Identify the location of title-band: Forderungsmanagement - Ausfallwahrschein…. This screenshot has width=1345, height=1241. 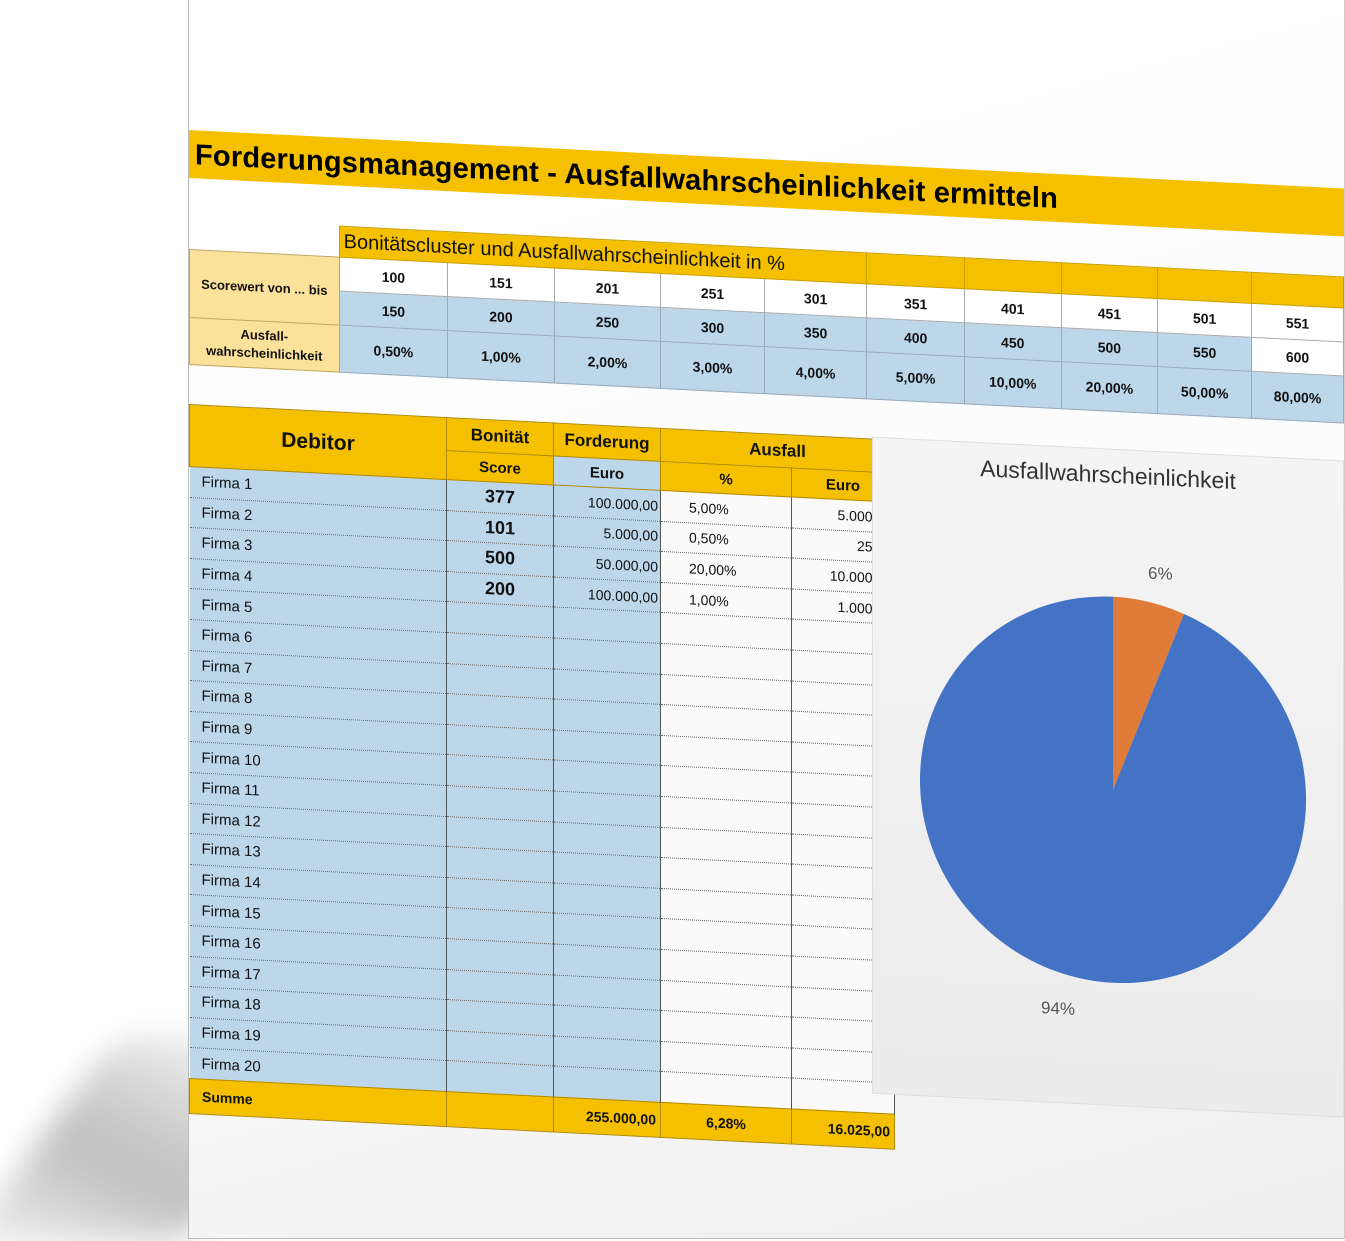
(766, 183).